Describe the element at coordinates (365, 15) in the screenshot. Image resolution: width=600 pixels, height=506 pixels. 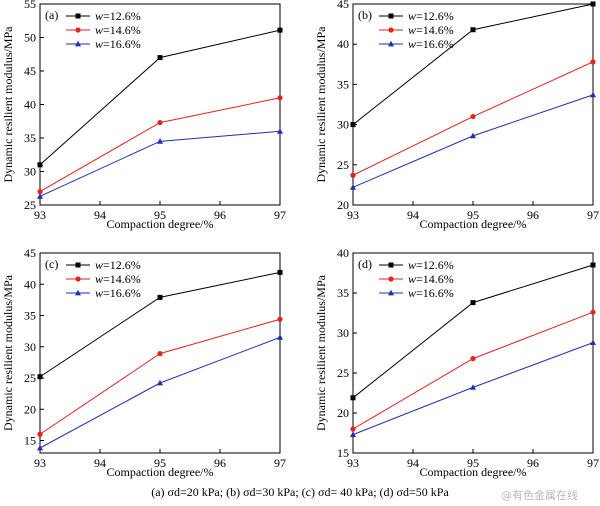
I see `panel-label: (b)` at that location.